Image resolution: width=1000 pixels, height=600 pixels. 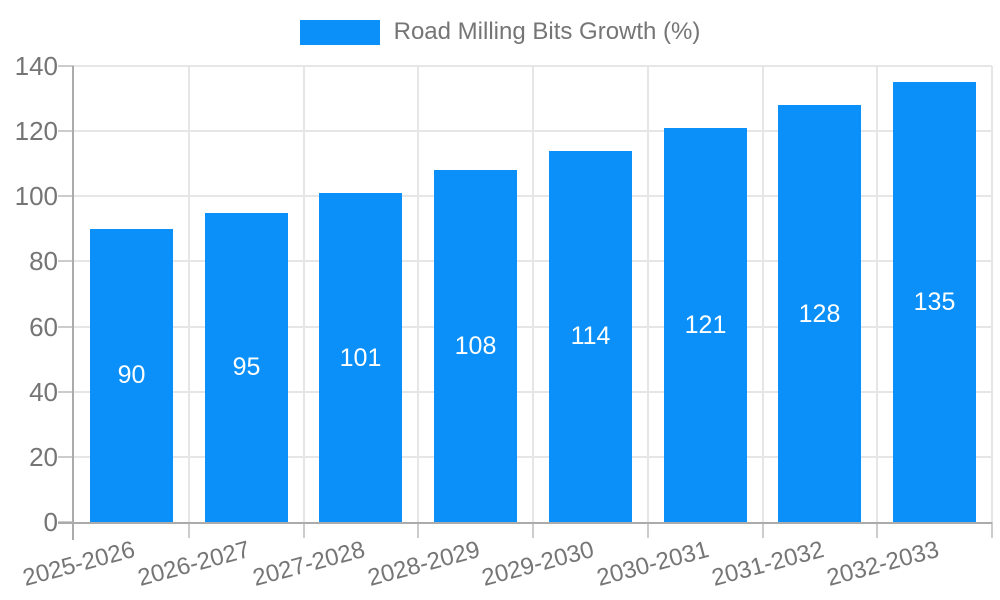 I want to click on chart-legend: Road Milling Bits Growth (%), so click(x=500, y=32).